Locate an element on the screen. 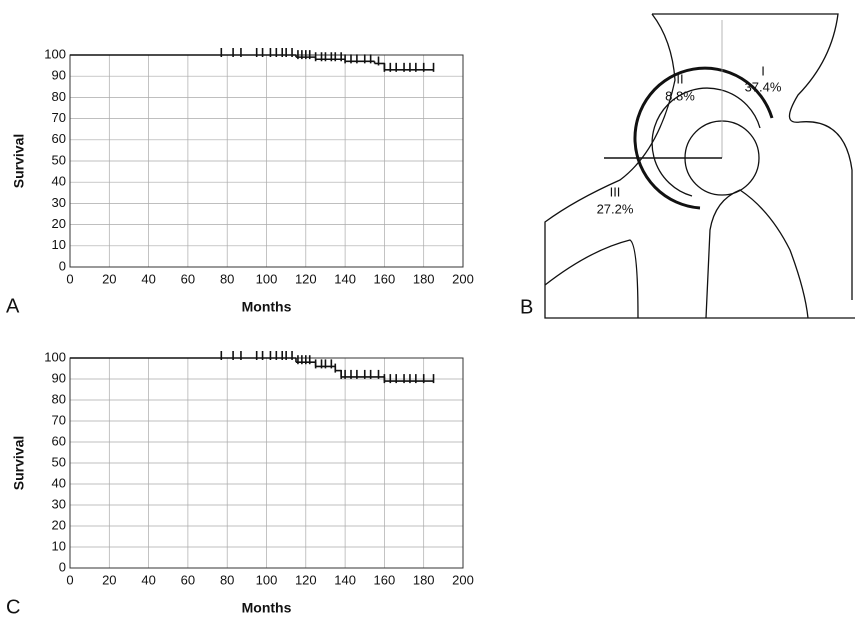  acetabulum is located at coordinates (703, 138).